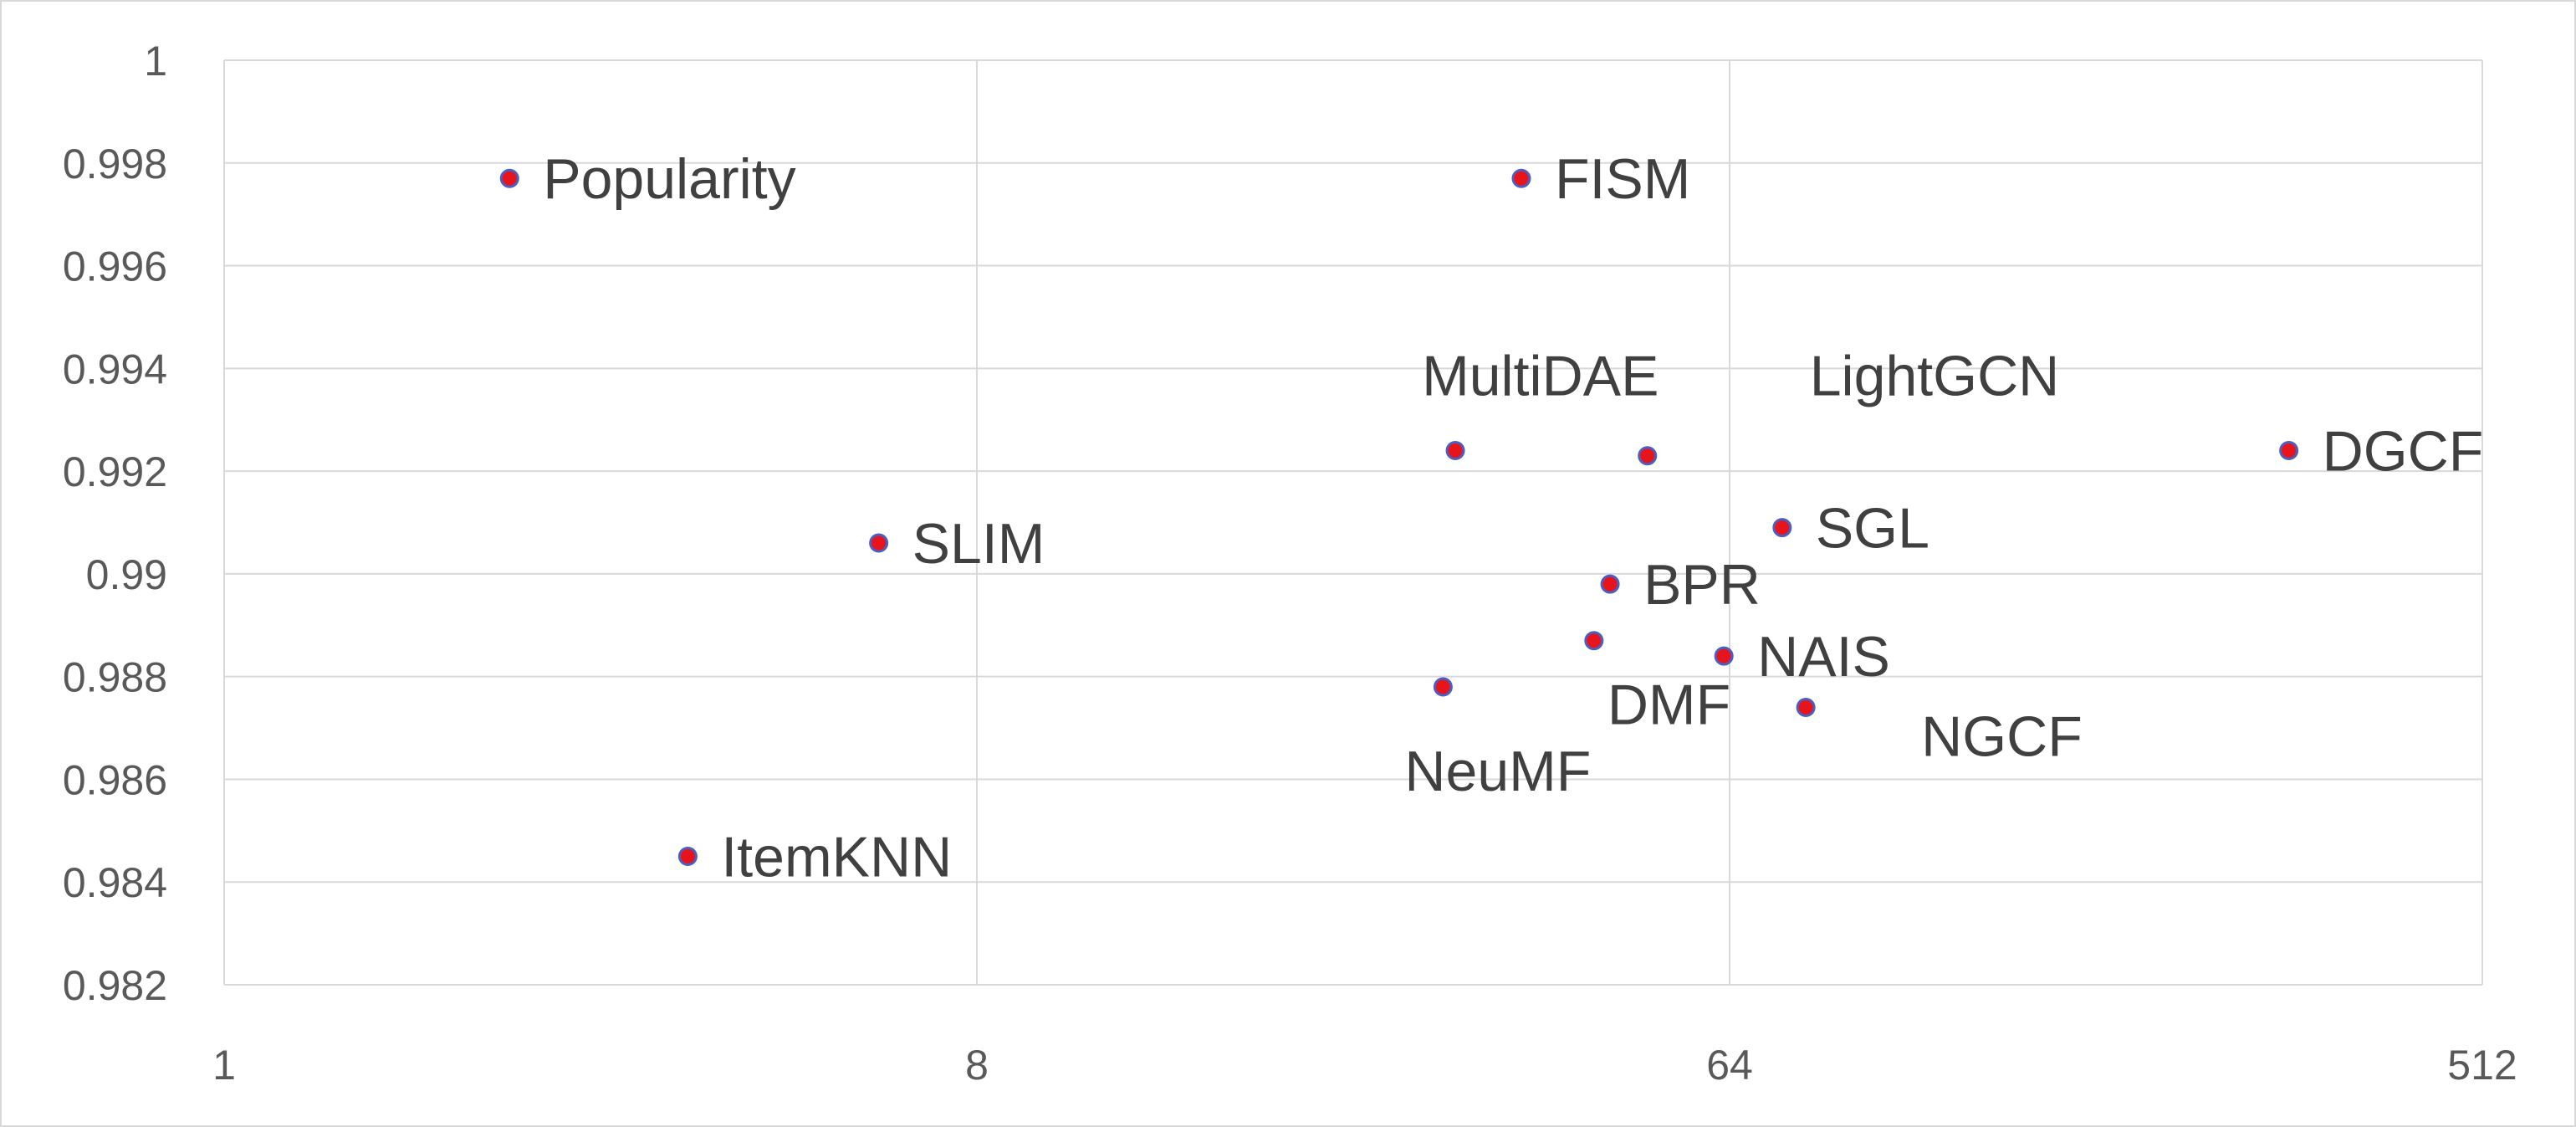  Describe the element at coordinates (2403, 452) in the screenshot. I see `point-label: DGCF` at that location.